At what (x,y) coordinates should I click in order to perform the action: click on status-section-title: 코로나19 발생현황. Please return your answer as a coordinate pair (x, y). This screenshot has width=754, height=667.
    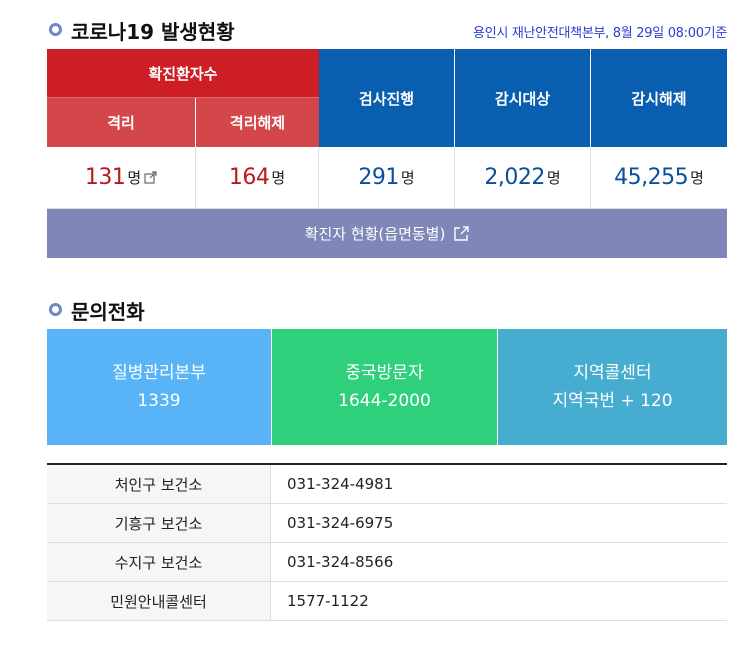
    Looking at the image, I should click on (153, 32).